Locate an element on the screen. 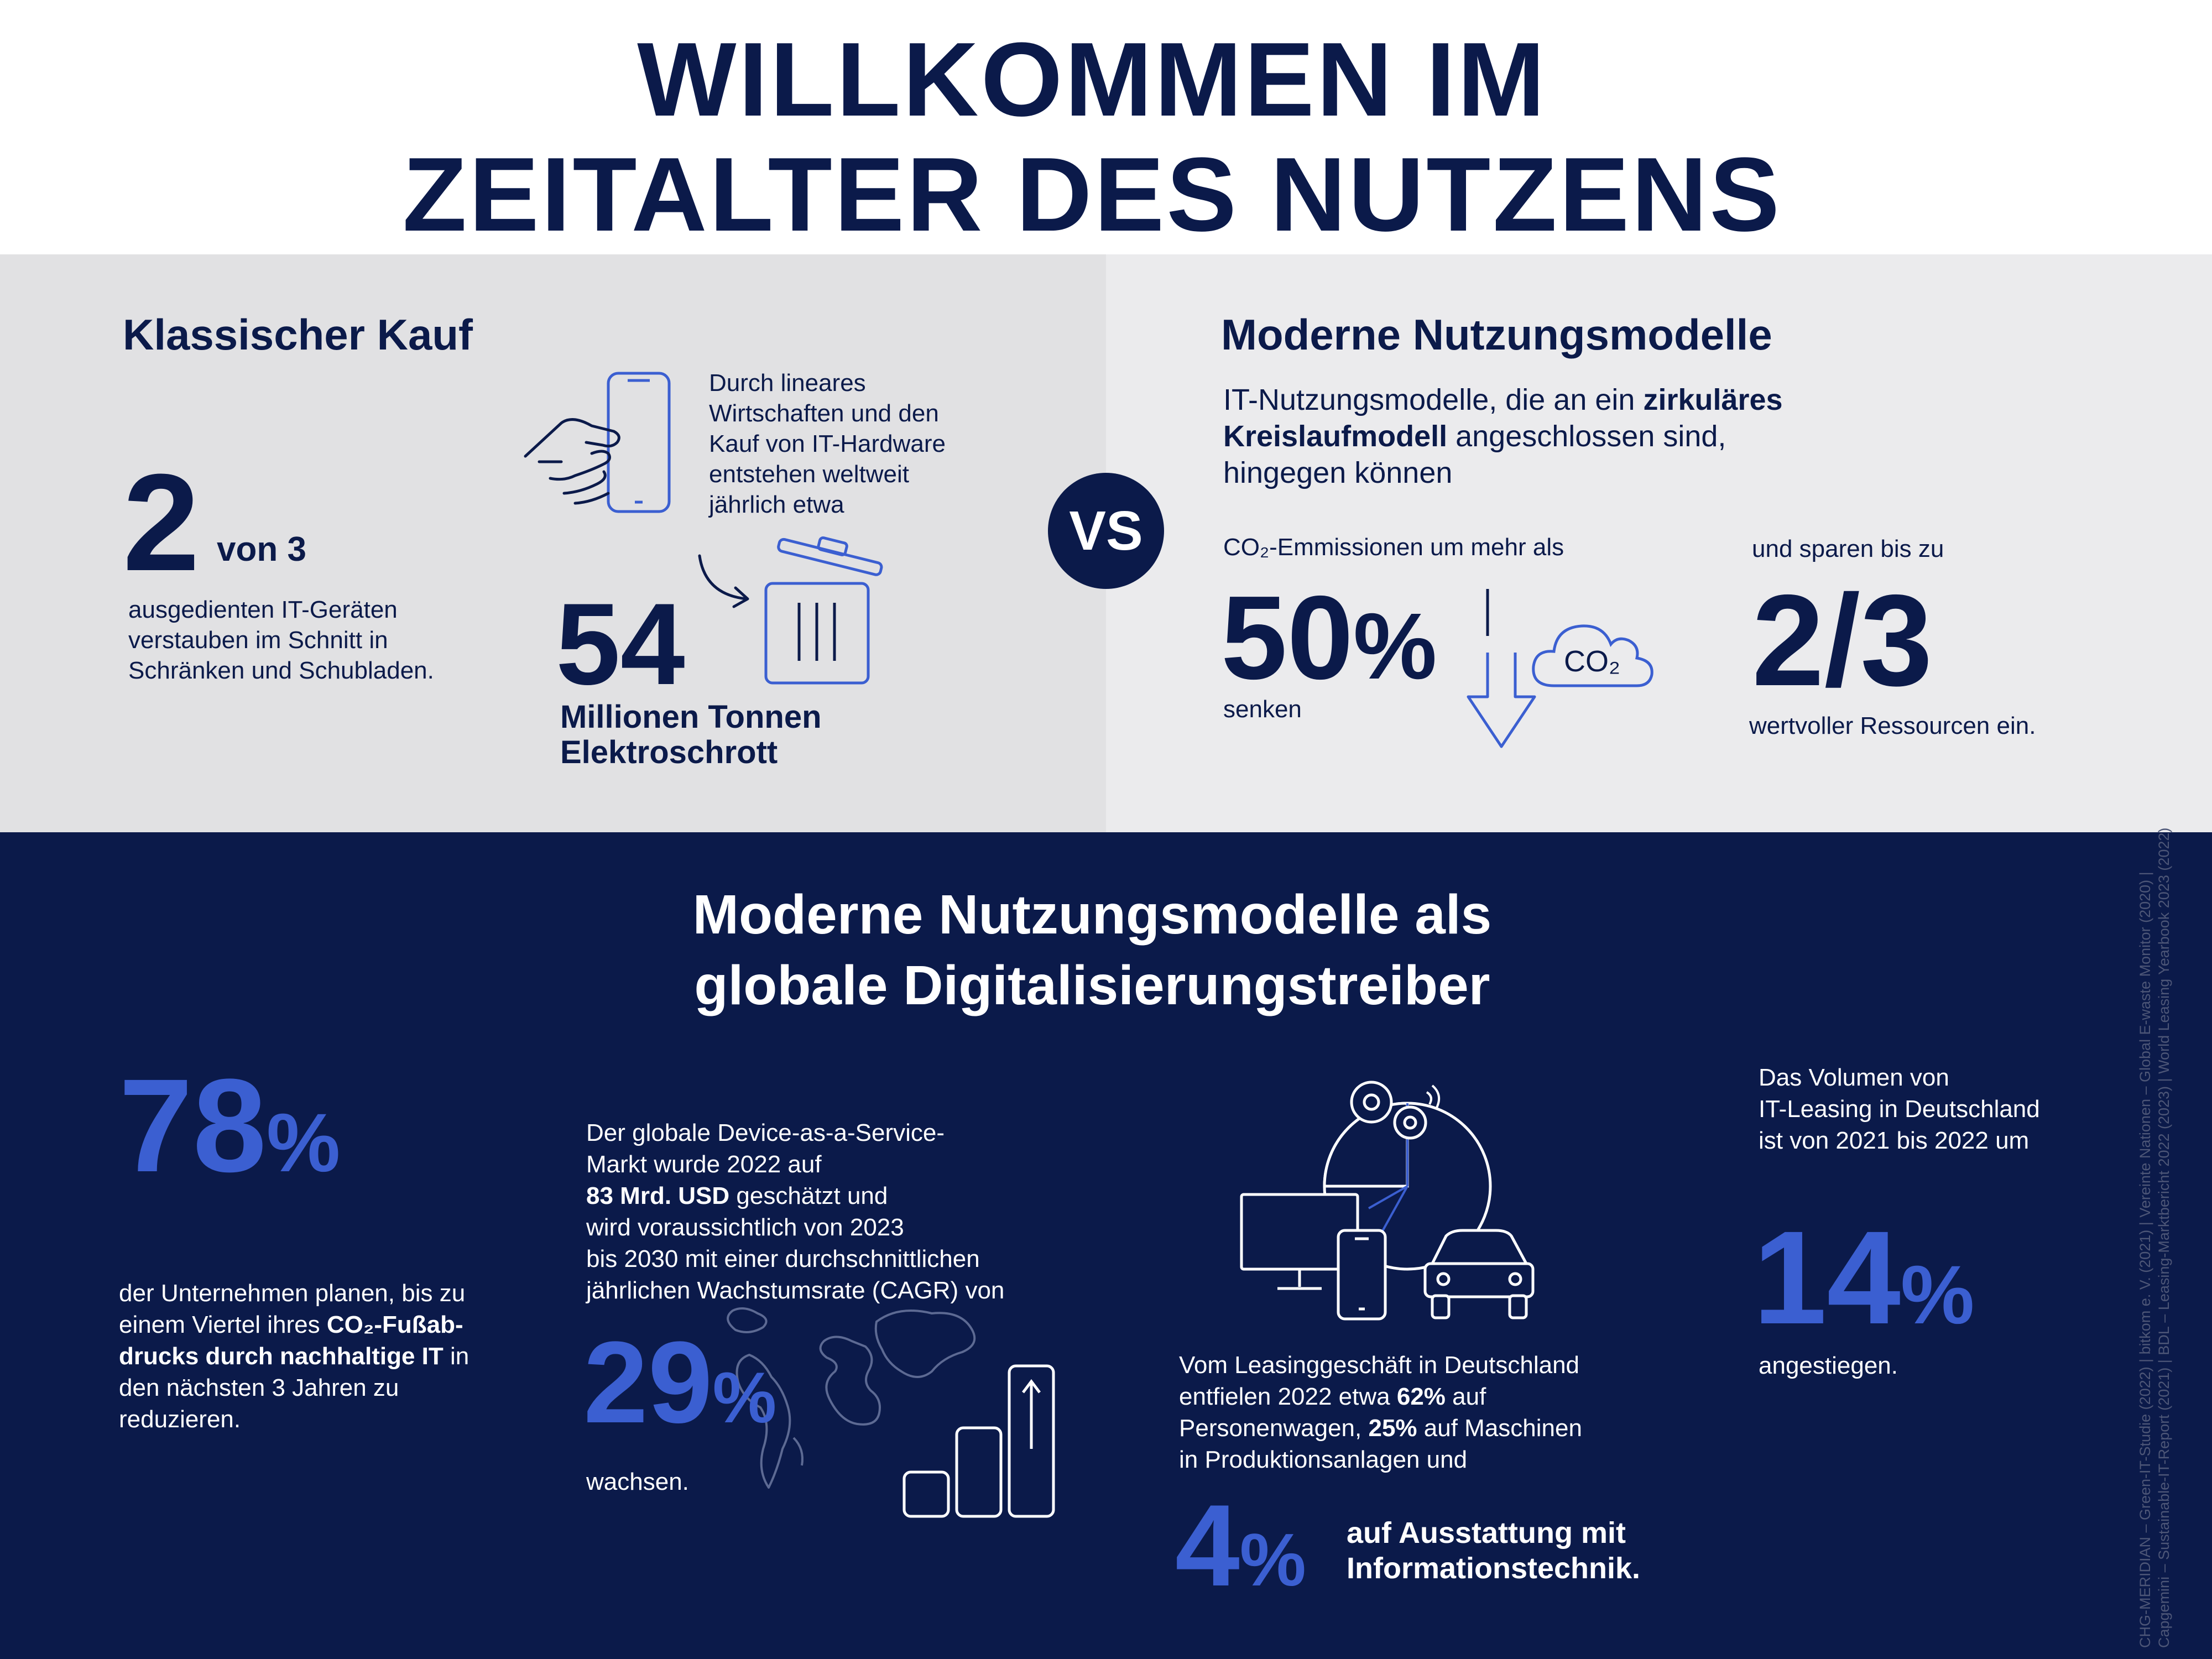 This screenshot has height=1659, width=2212. stat-78-line: in is located at coordinates (456, 1357).